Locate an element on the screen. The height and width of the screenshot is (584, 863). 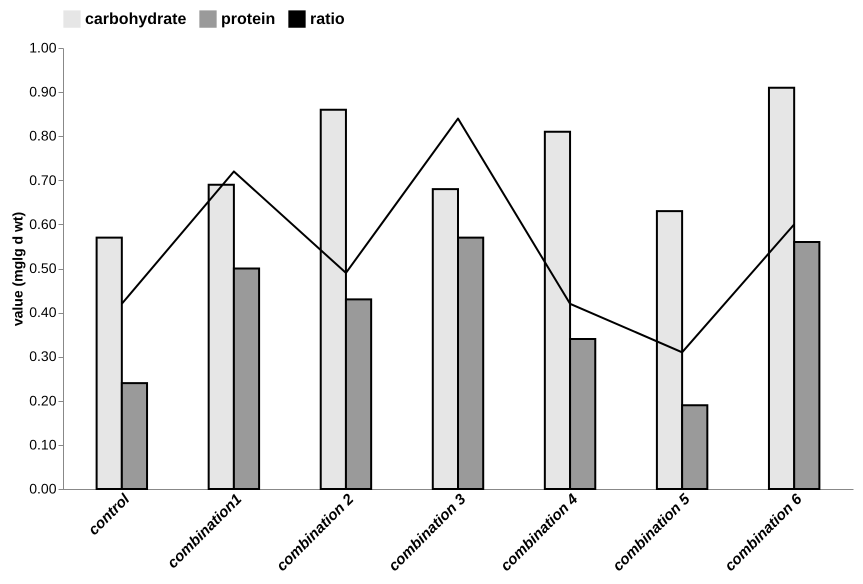
y-tick-label: 0.40 is located at coordinates (43, 312).